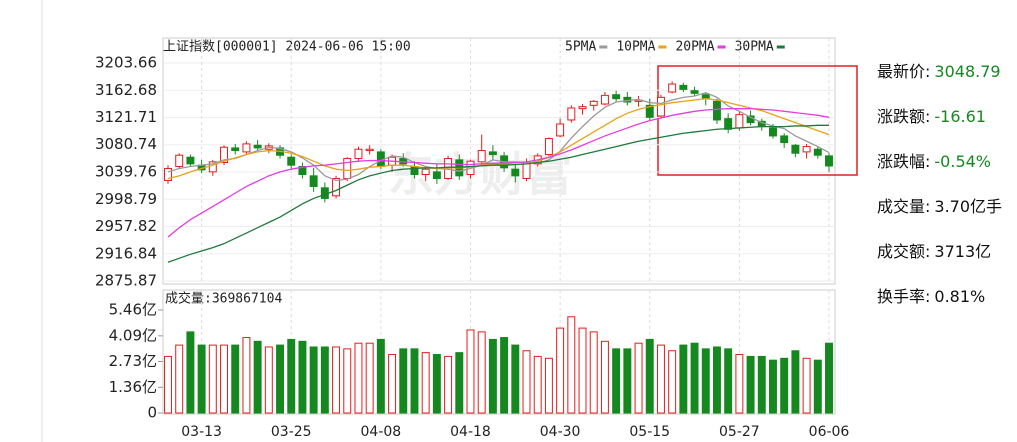 This screenshot has width=1017, height=442. Describe the element at coordinates (649, 432) in the screenshot. I see `x-tick-label: 05-15` at that location.